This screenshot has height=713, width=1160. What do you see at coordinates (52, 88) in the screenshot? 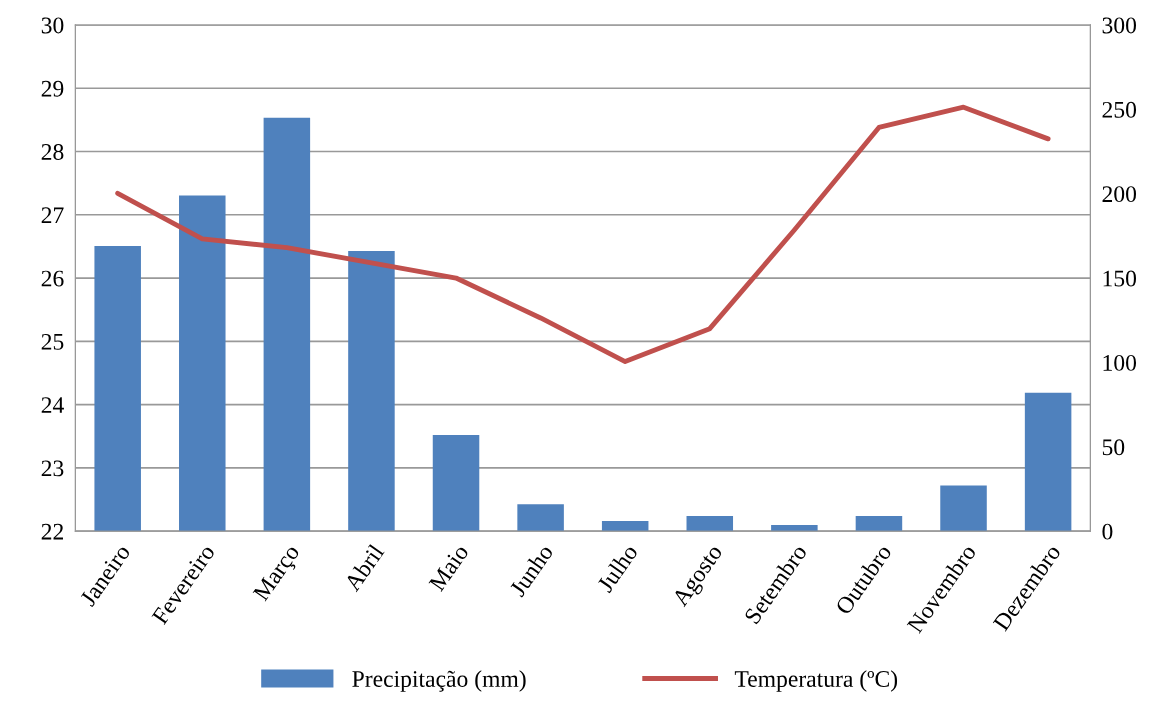
I see `y-tick-label: 29` at bounding box center [52, 88].